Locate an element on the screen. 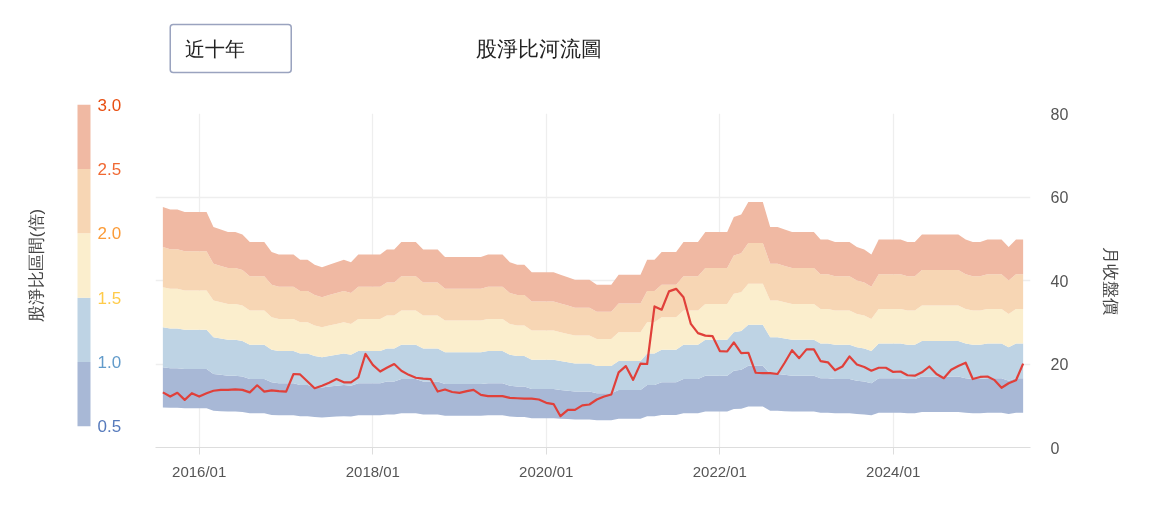 The height and width of the screenshot is (518, 1160). x-tick-label: 2022/01 is located at coordinates (719, 471).